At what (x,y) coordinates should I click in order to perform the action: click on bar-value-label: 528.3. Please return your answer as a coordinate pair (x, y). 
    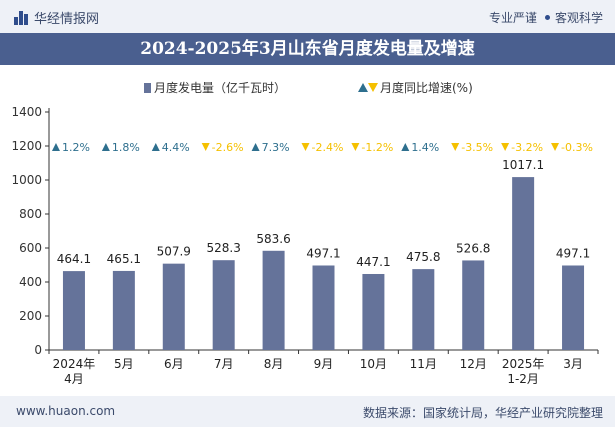
    Looking at the image, I should click on (224, 248).